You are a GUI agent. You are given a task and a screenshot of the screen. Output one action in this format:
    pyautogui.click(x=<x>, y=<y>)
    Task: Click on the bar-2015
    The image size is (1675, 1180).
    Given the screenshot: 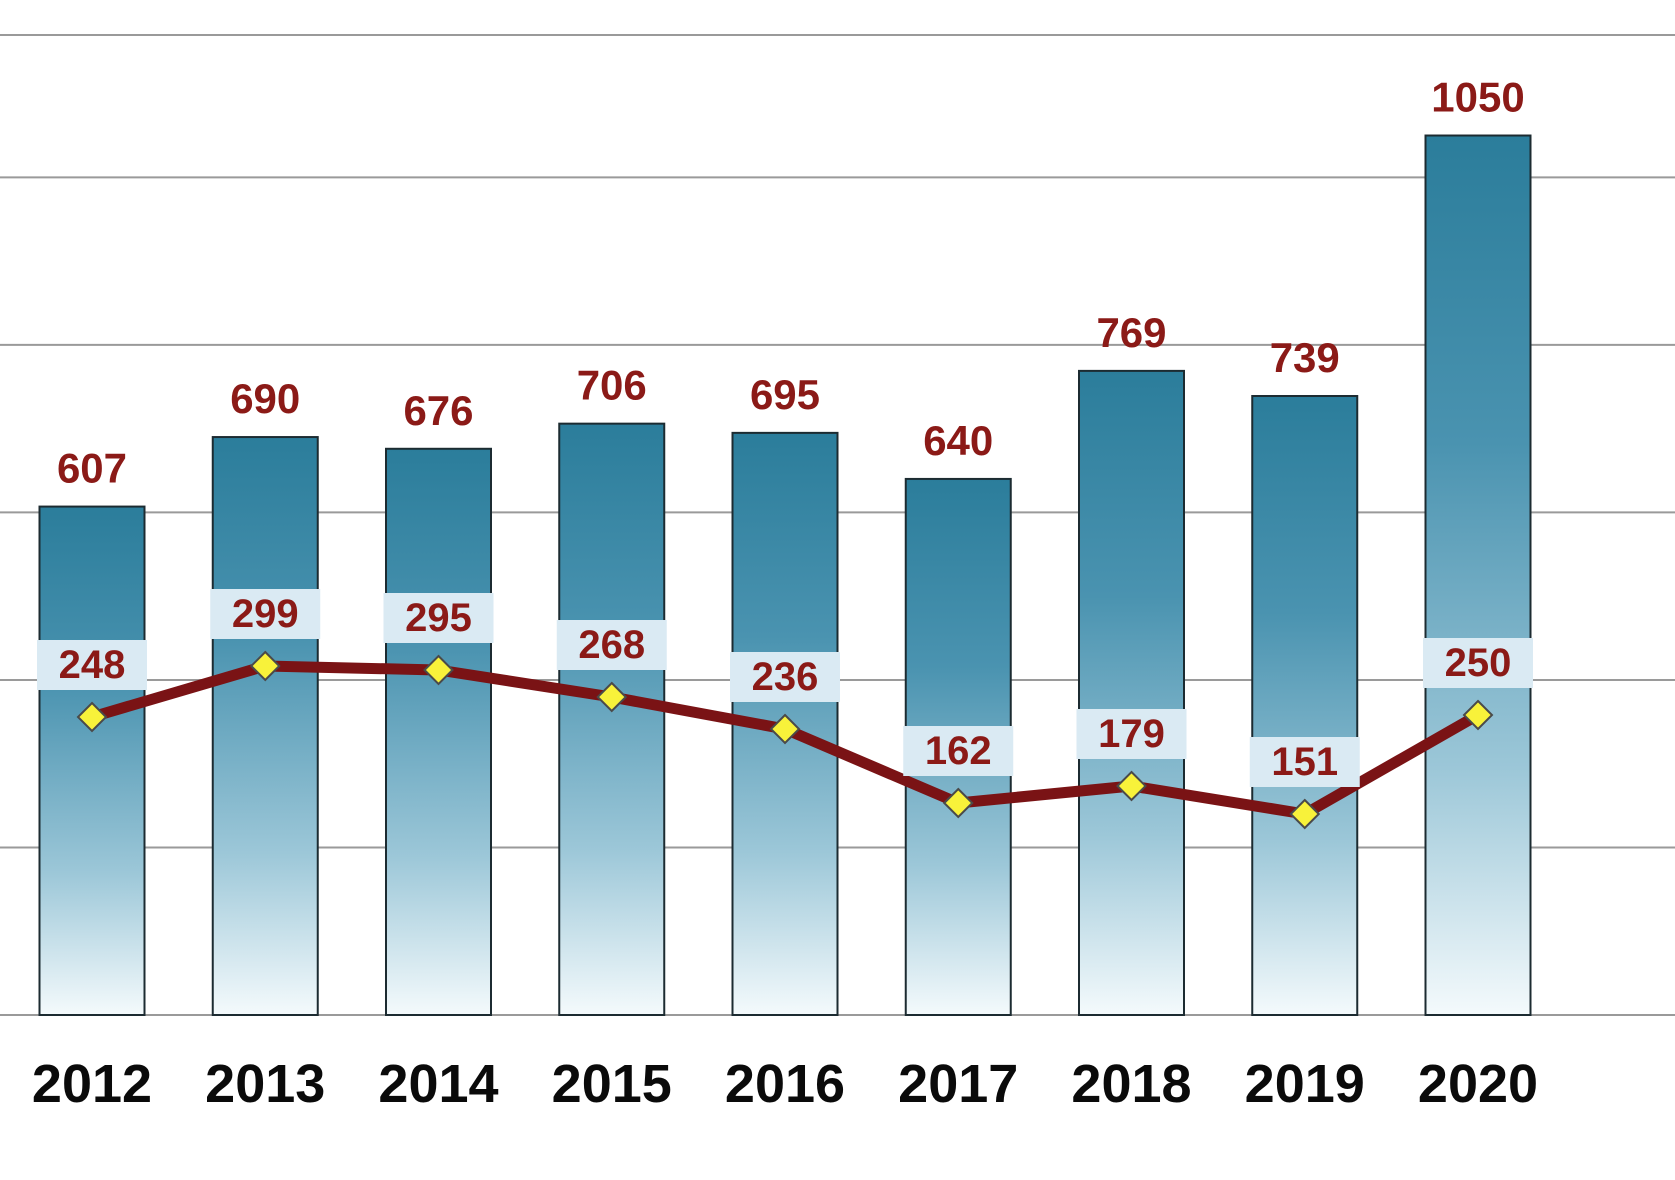 What is the action you would take?
    pyautogui.click(x=612, y=719)
    